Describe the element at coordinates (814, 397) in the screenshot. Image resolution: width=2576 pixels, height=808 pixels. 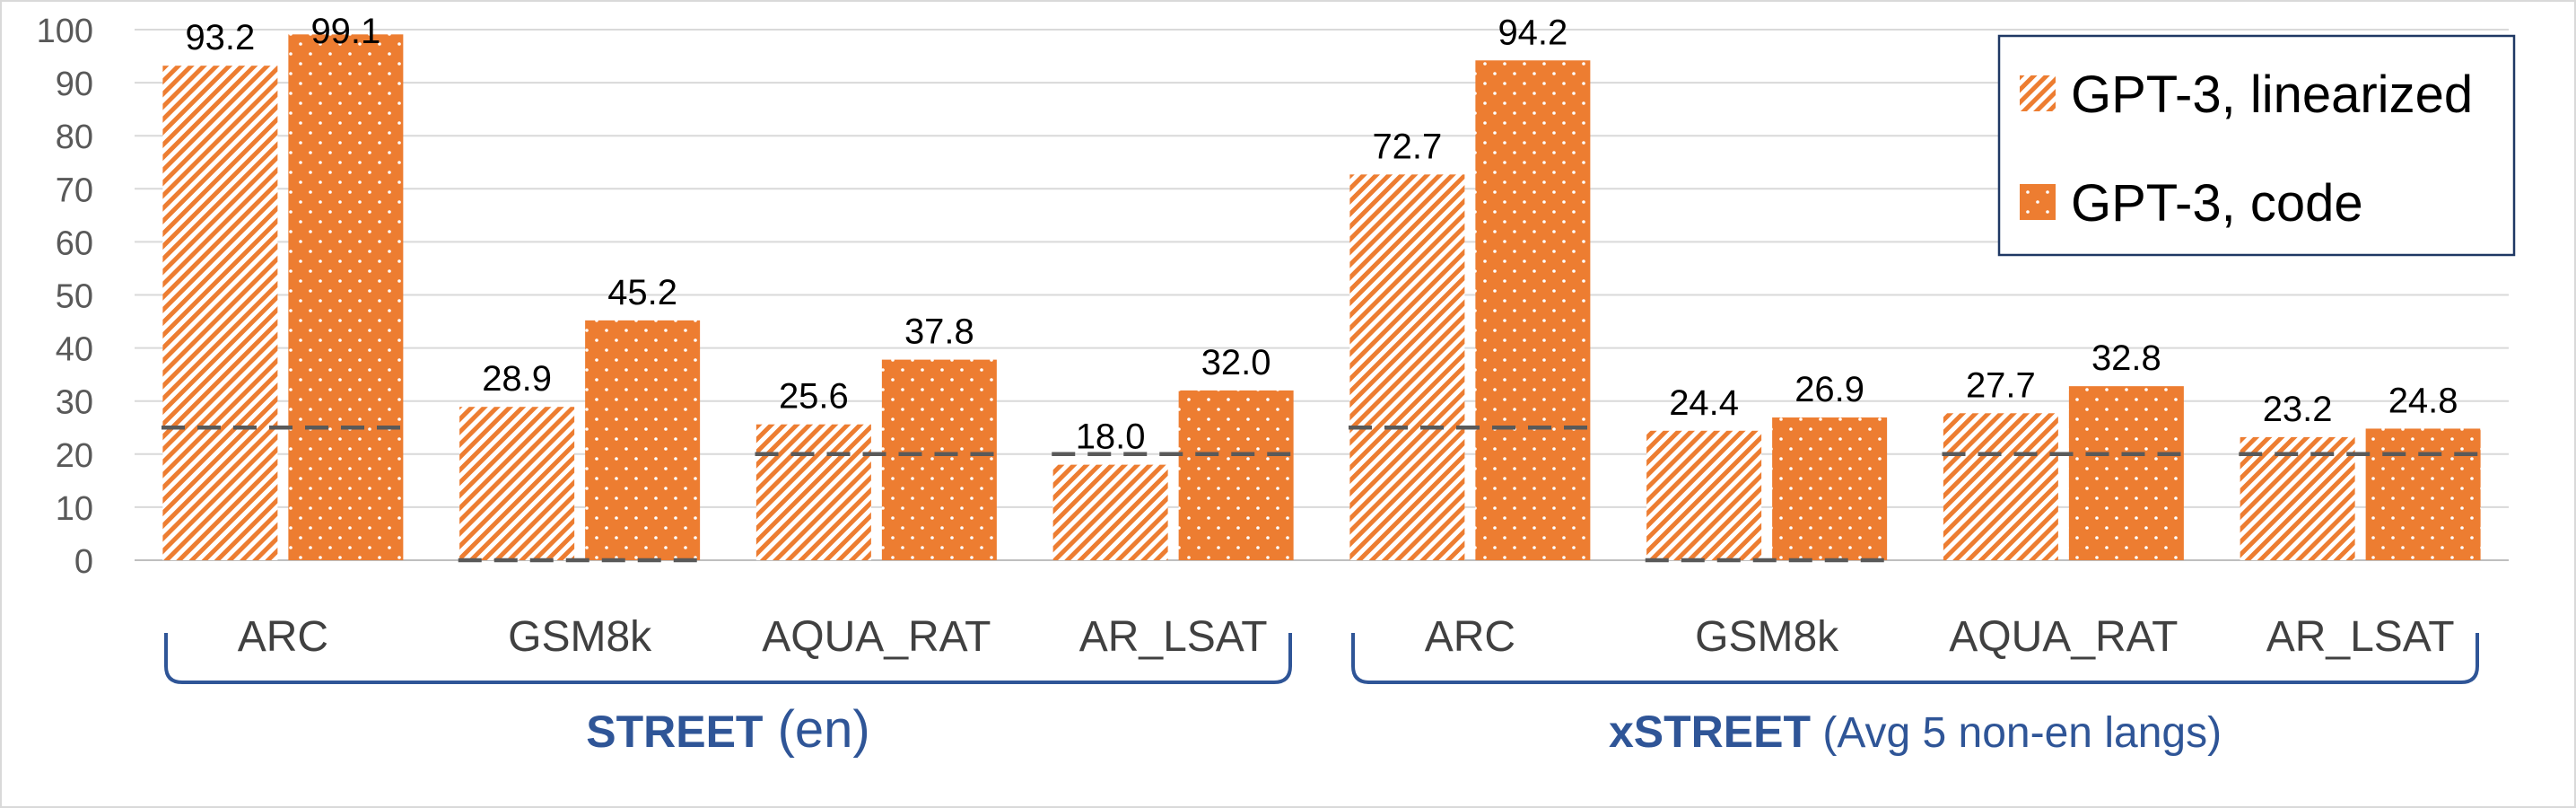
I see `data-label: 25.6` at that location.